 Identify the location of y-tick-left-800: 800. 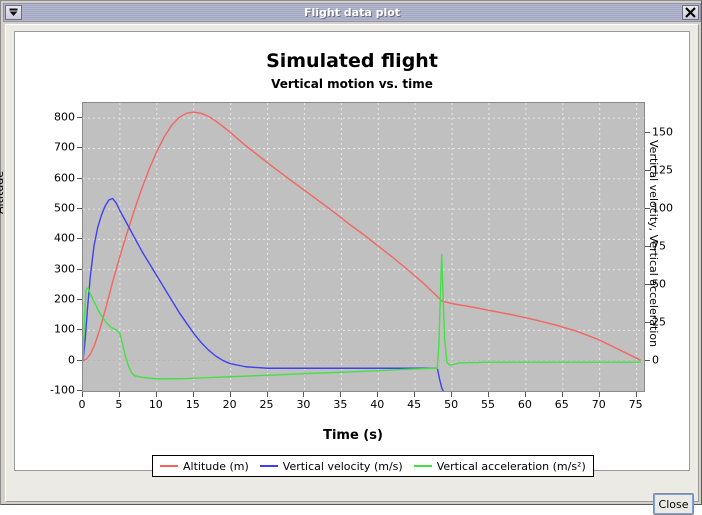
(64, 117).